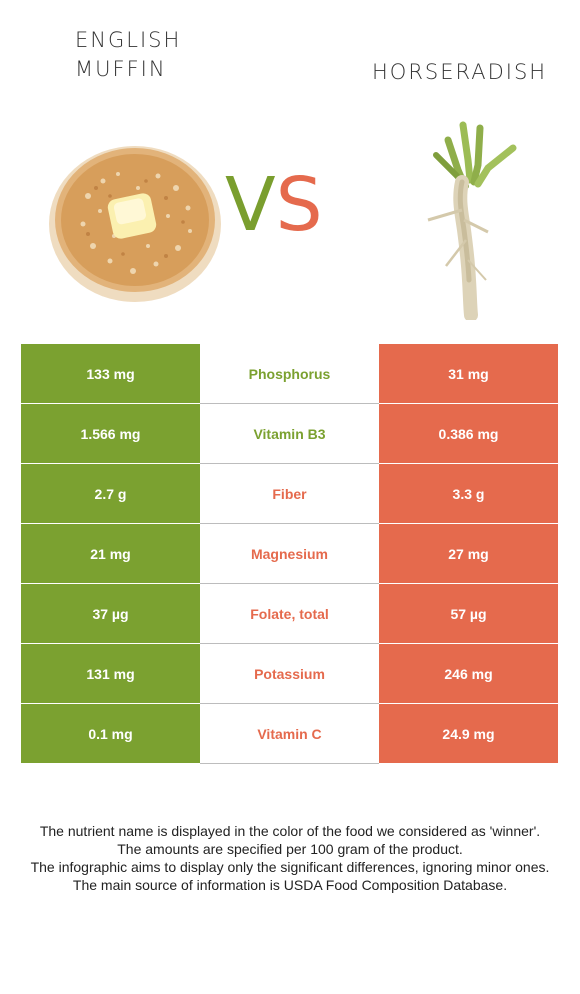  Describe the element at coordinates (110, 613) in the screenshot. I see `left-value: 37 µg` at that location.